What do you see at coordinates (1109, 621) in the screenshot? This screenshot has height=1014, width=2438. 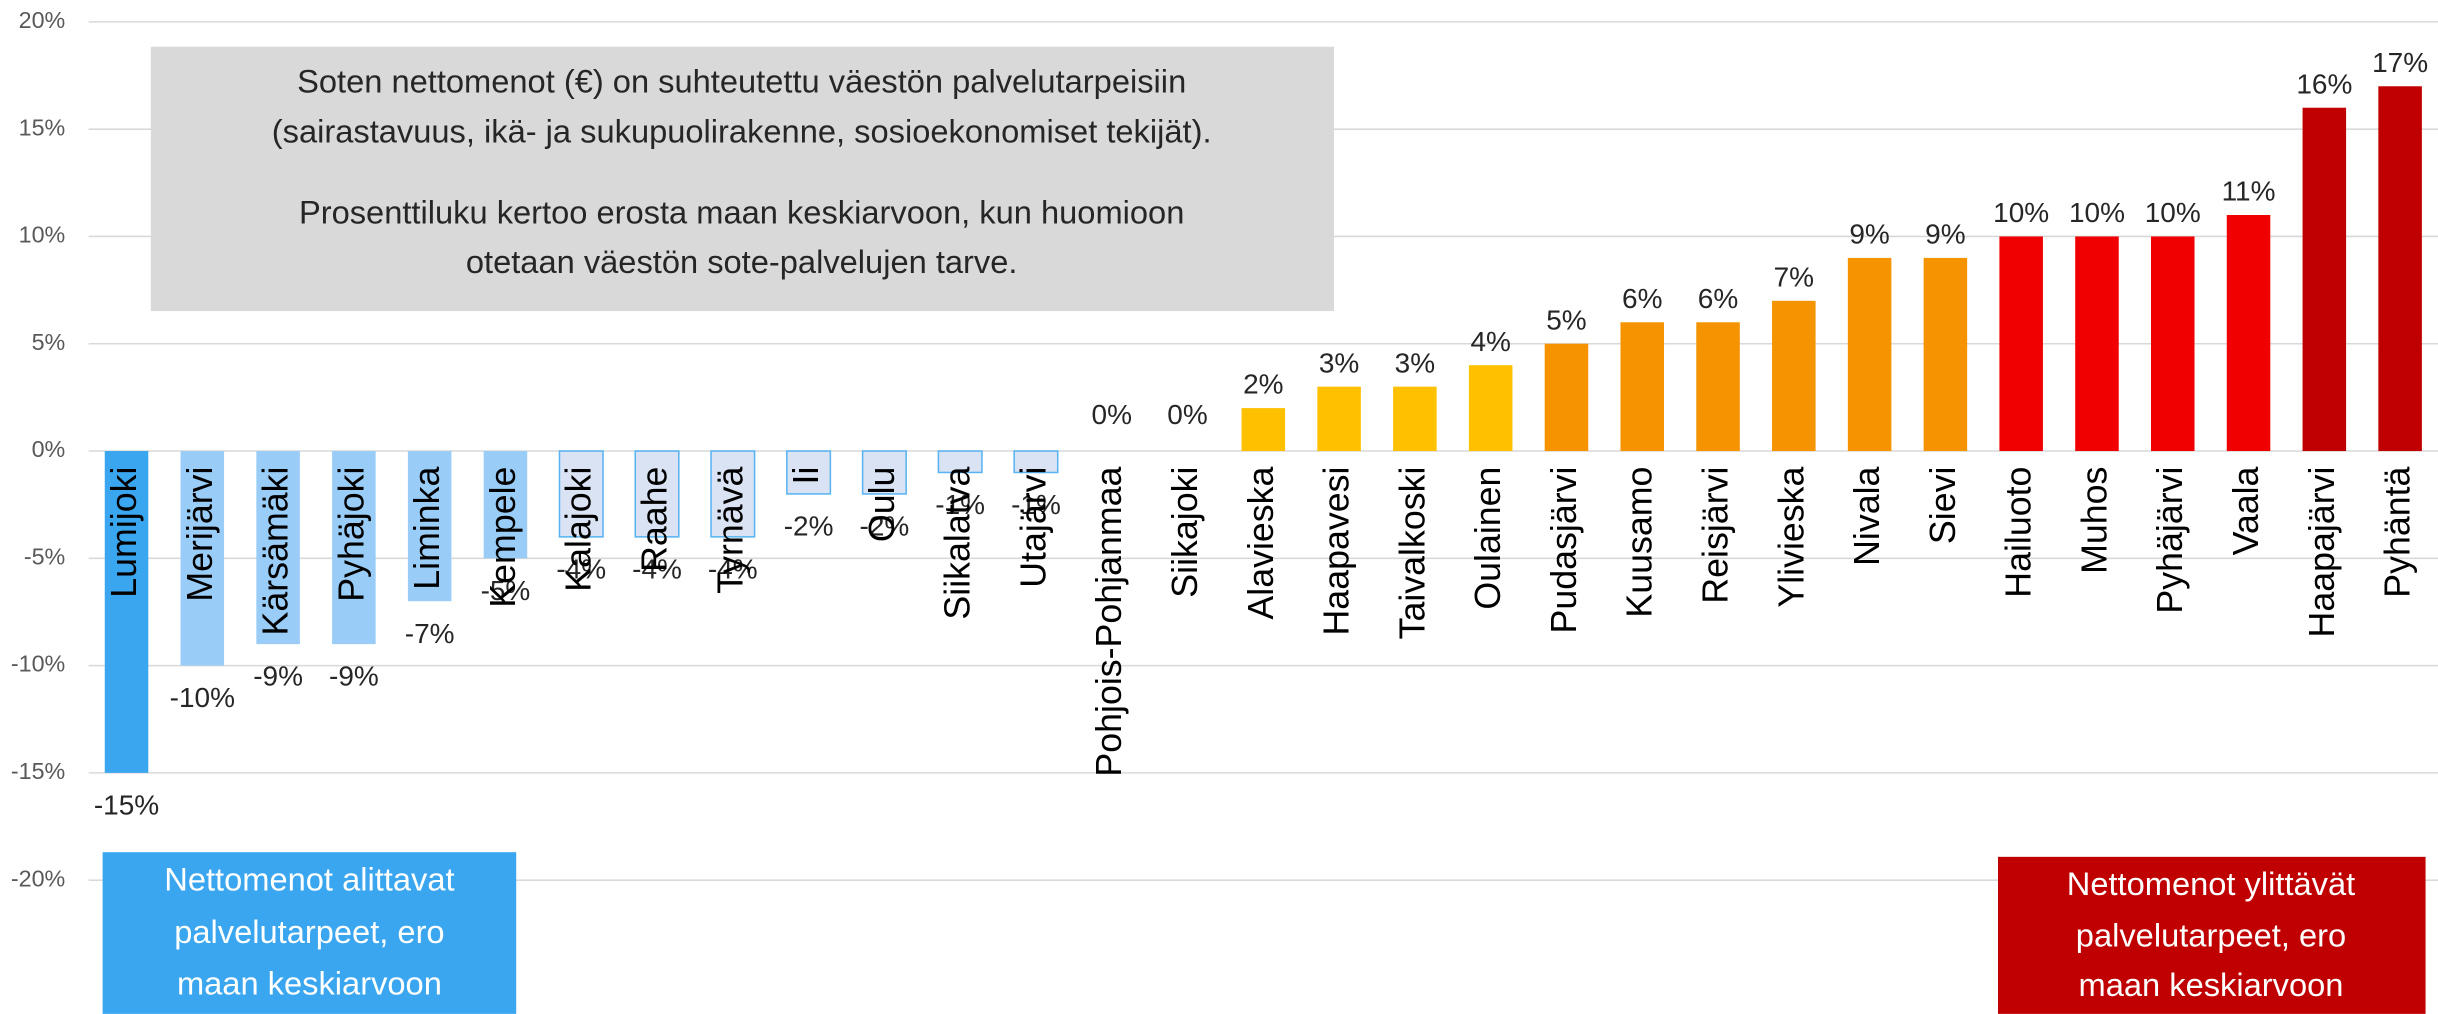 I see `category-label: Pohjois-Pohjanmaa` at bounding box center [1109, 621].